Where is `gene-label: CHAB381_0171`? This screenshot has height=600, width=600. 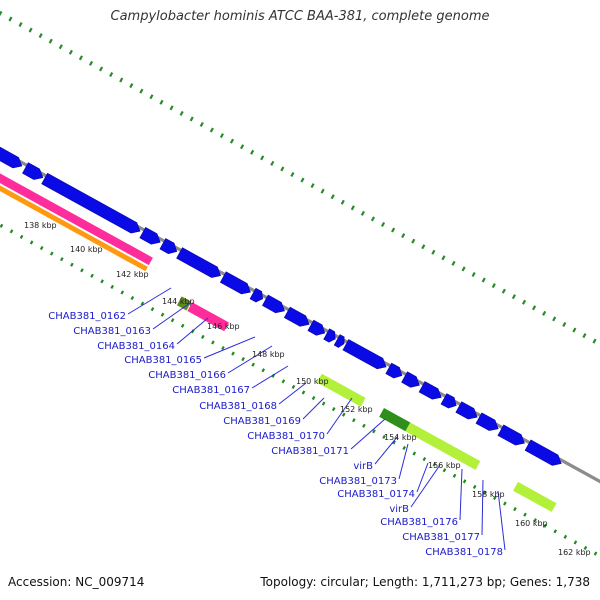
gene-label: CHAB381_0171 is located at coordinates (310, 451).